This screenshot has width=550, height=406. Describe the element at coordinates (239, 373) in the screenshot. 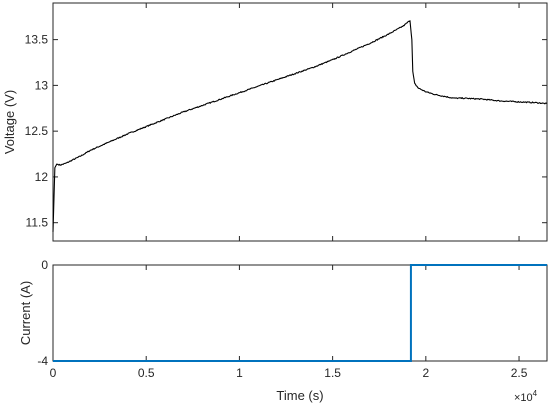

I see `current-x-tick-label: 1` at that location.